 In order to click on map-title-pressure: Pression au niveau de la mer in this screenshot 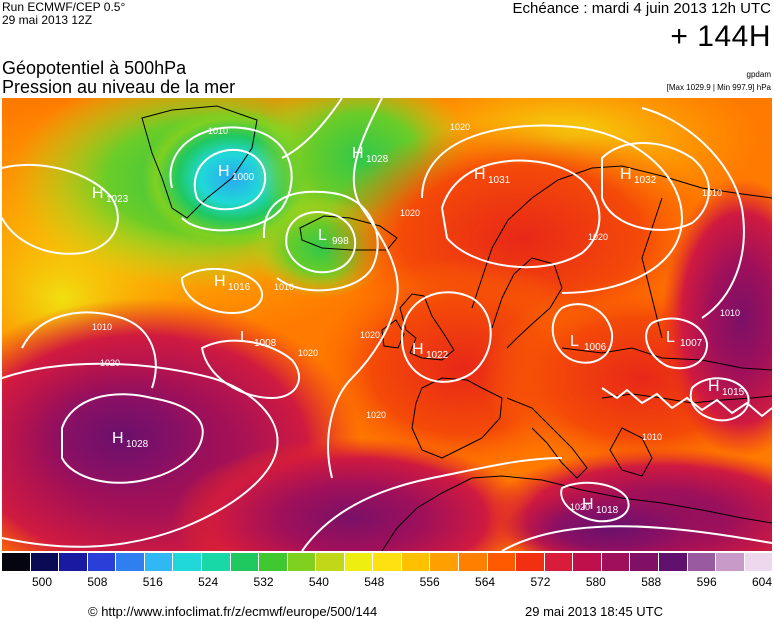, I will do `click(119, 87)`.